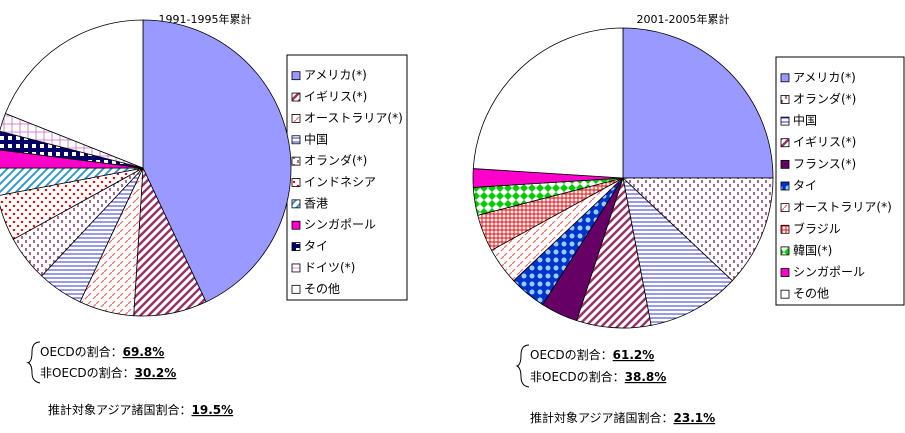 Image resolution: width=905 pixels, height=433 pixels. I want to click on annotation: 非OECDの割合：30.2%, so click(108, 372).